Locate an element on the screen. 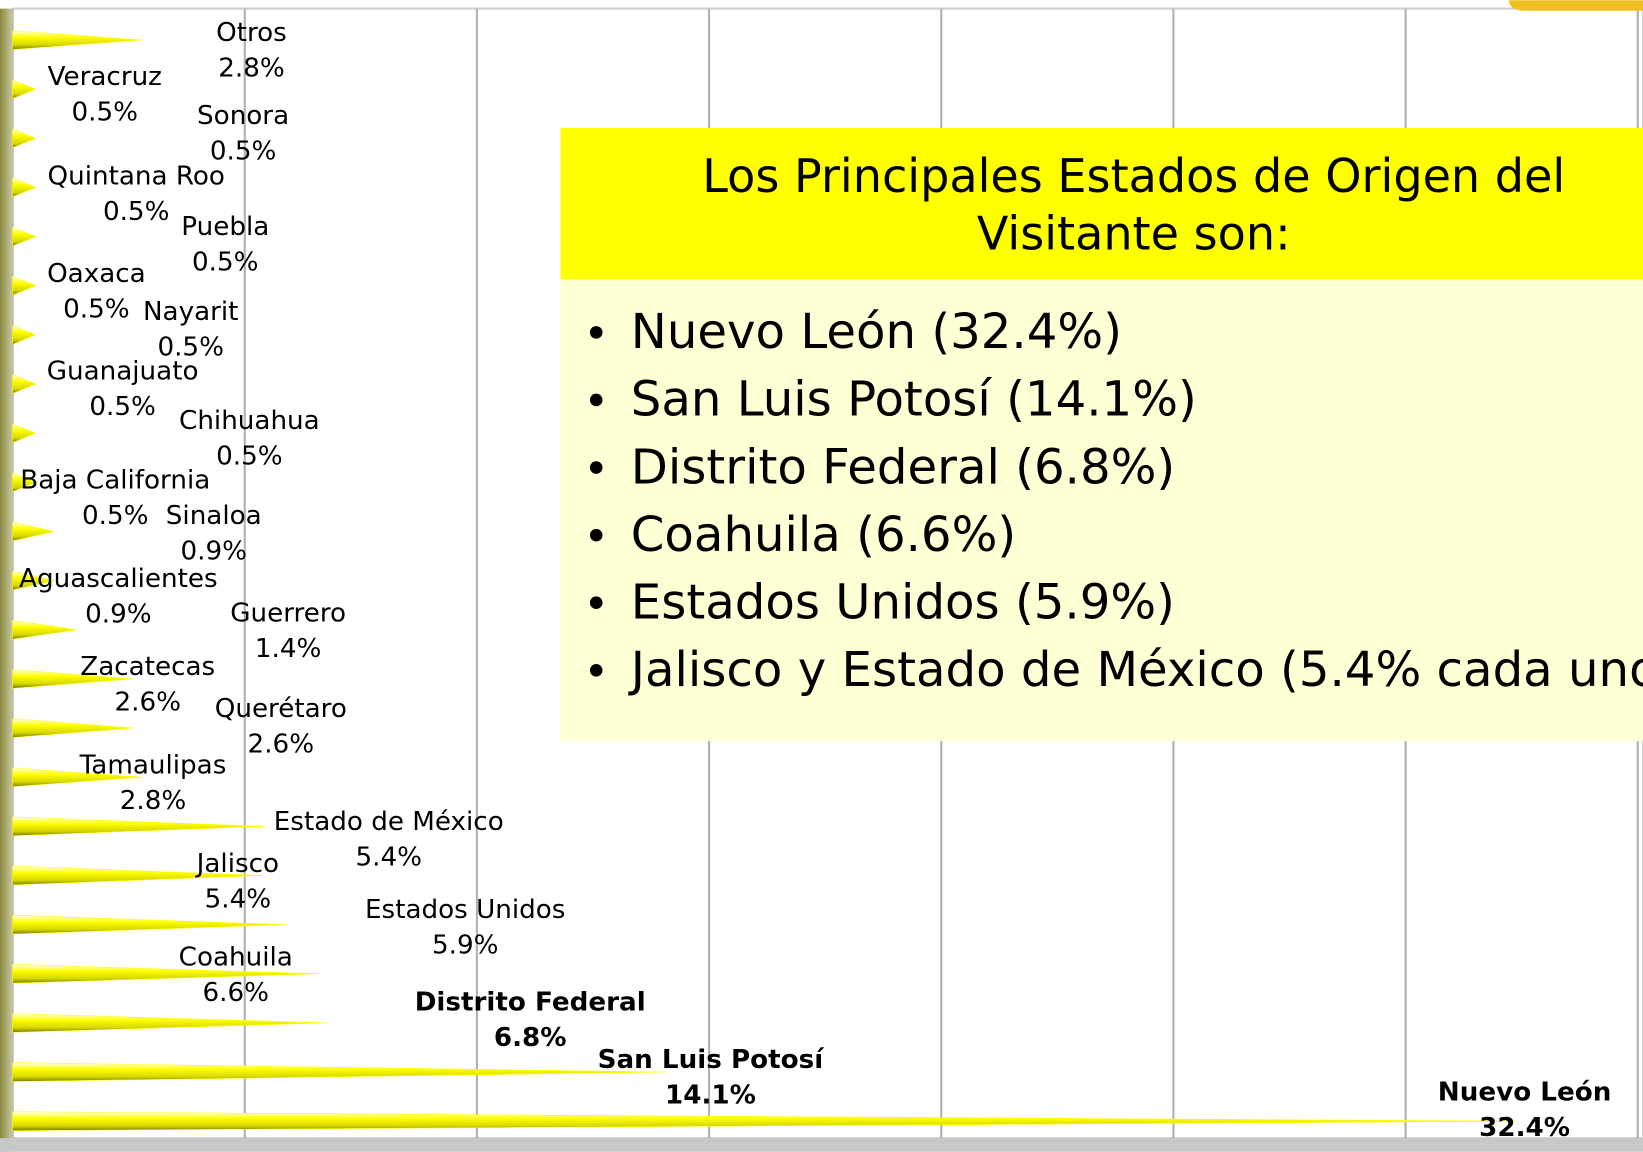 This screenshot has height=1152, width=1643. bullet-text: Coahuila (6.6%) is located at coordinates (823, 535).